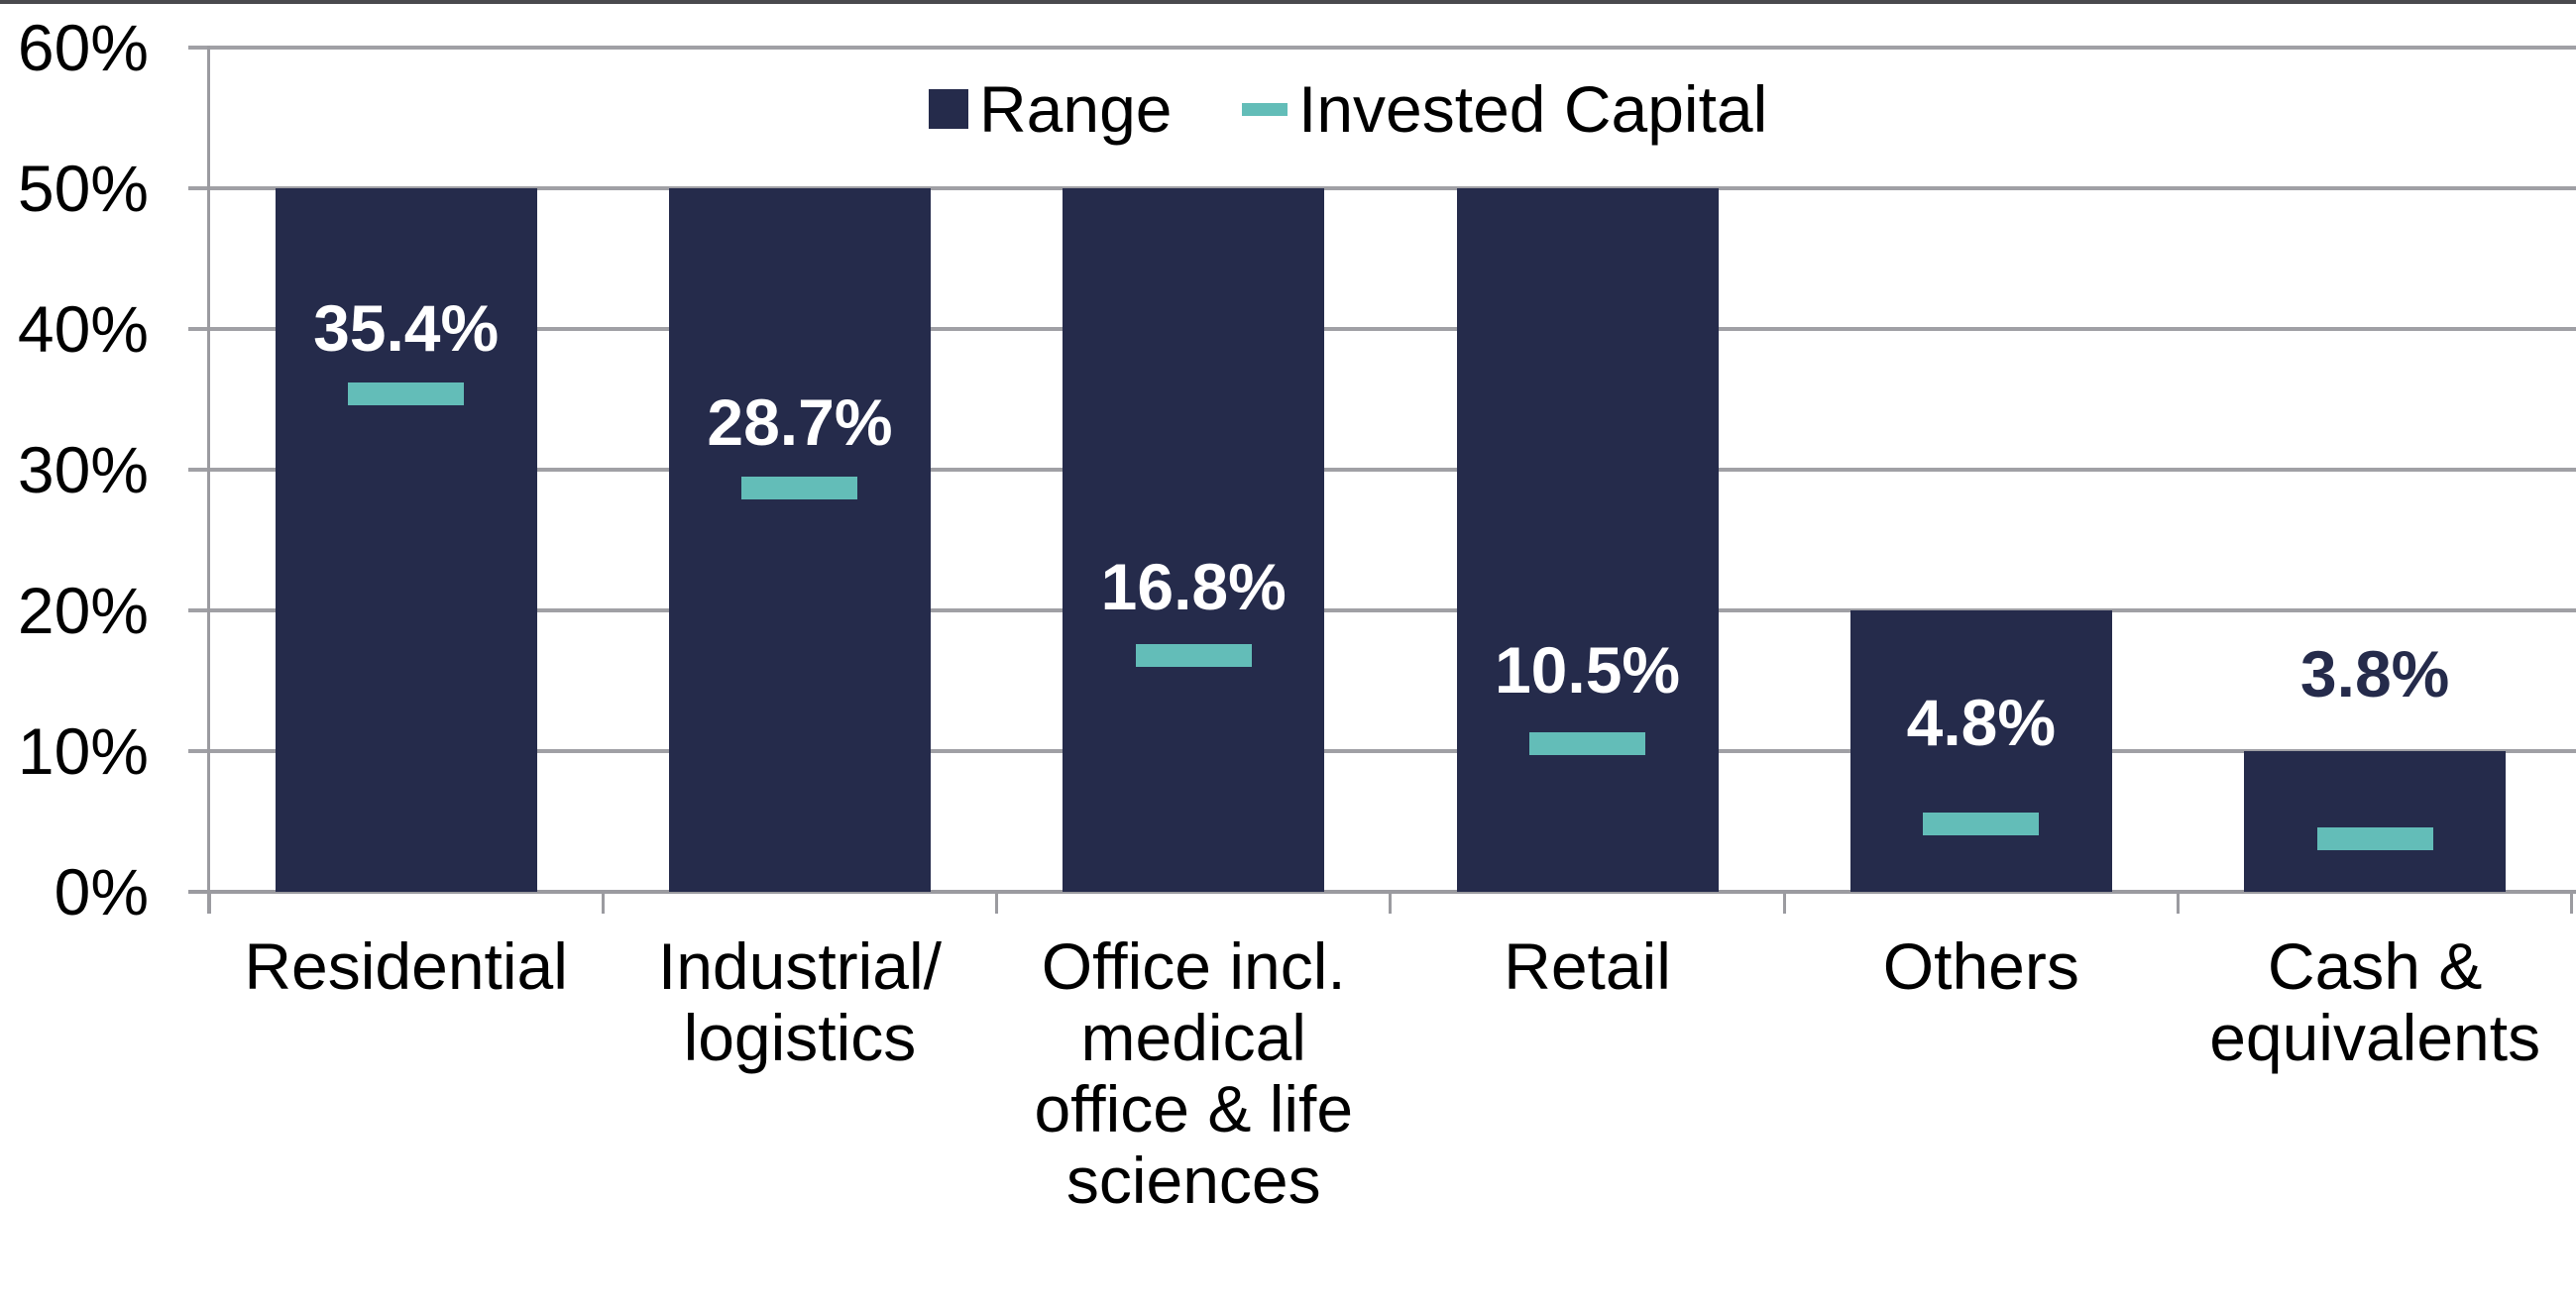 The height and width of the screenshot is (1308, 2576). What do you see at coordinates (83, 188) in the screenshot?
I see `y-axis-tick-label: 50%` at bounding box center [83, 188].